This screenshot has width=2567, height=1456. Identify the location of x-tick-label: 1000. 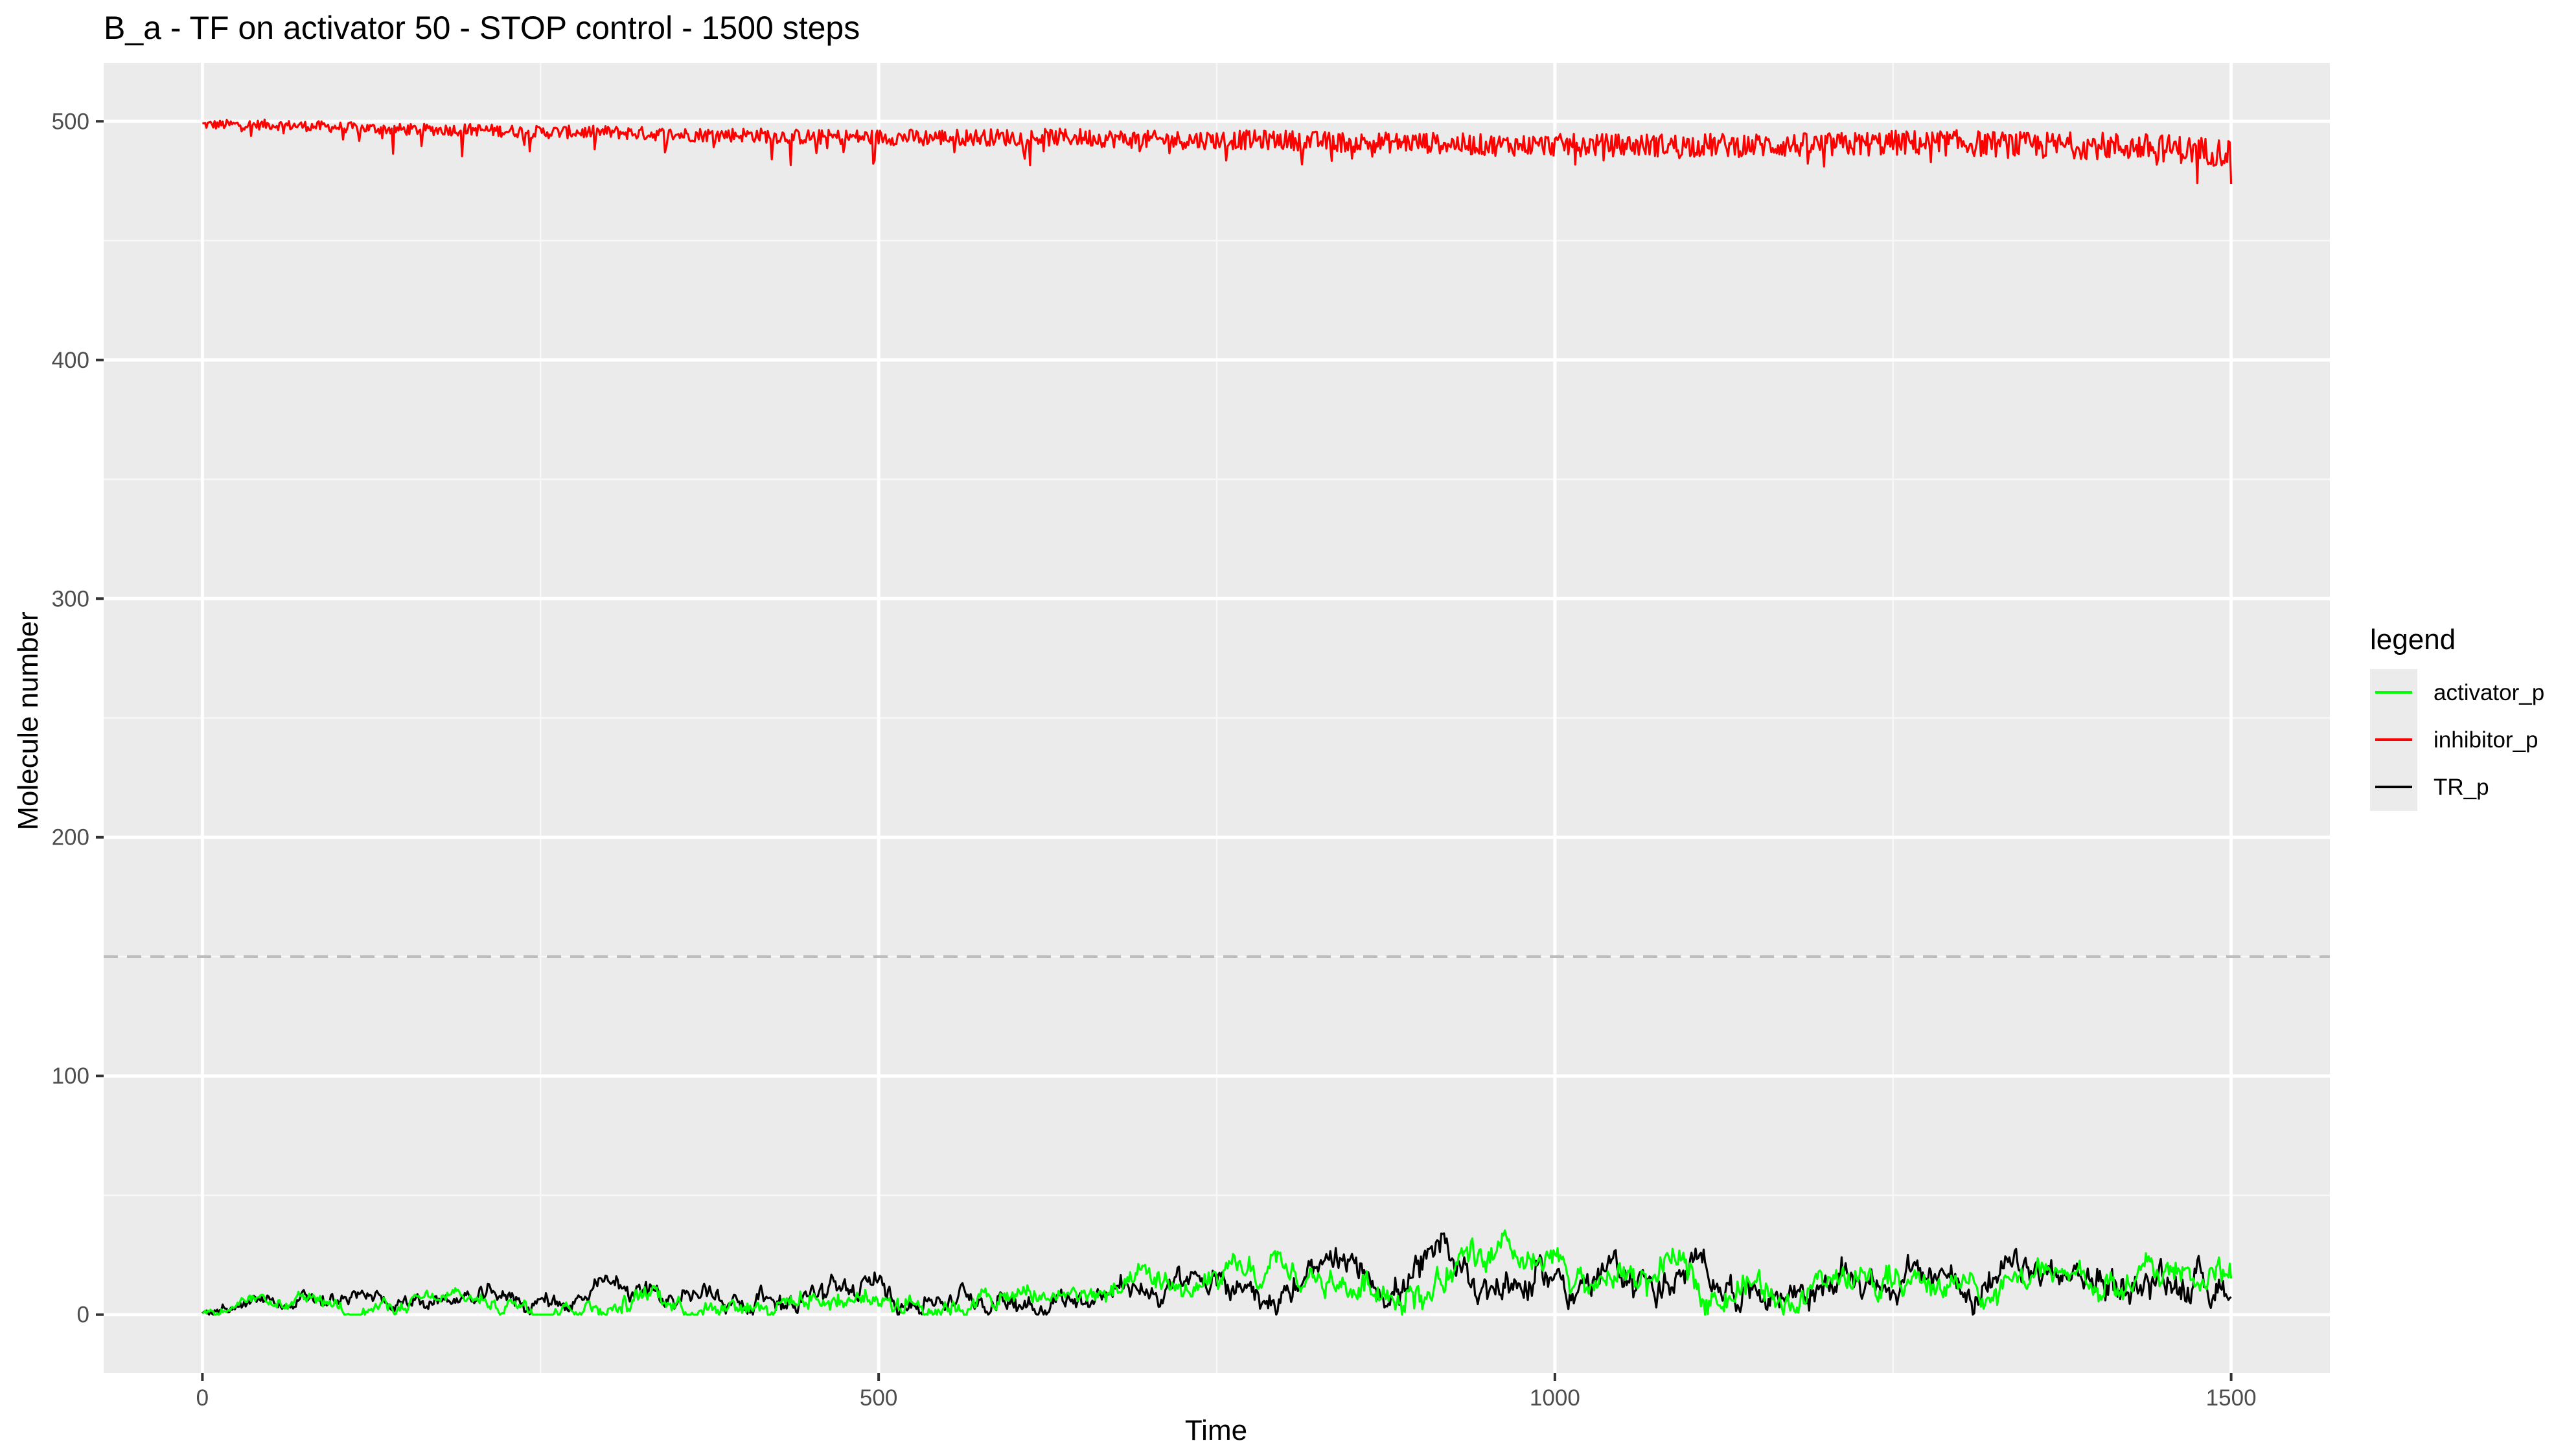
(1555, 1398).